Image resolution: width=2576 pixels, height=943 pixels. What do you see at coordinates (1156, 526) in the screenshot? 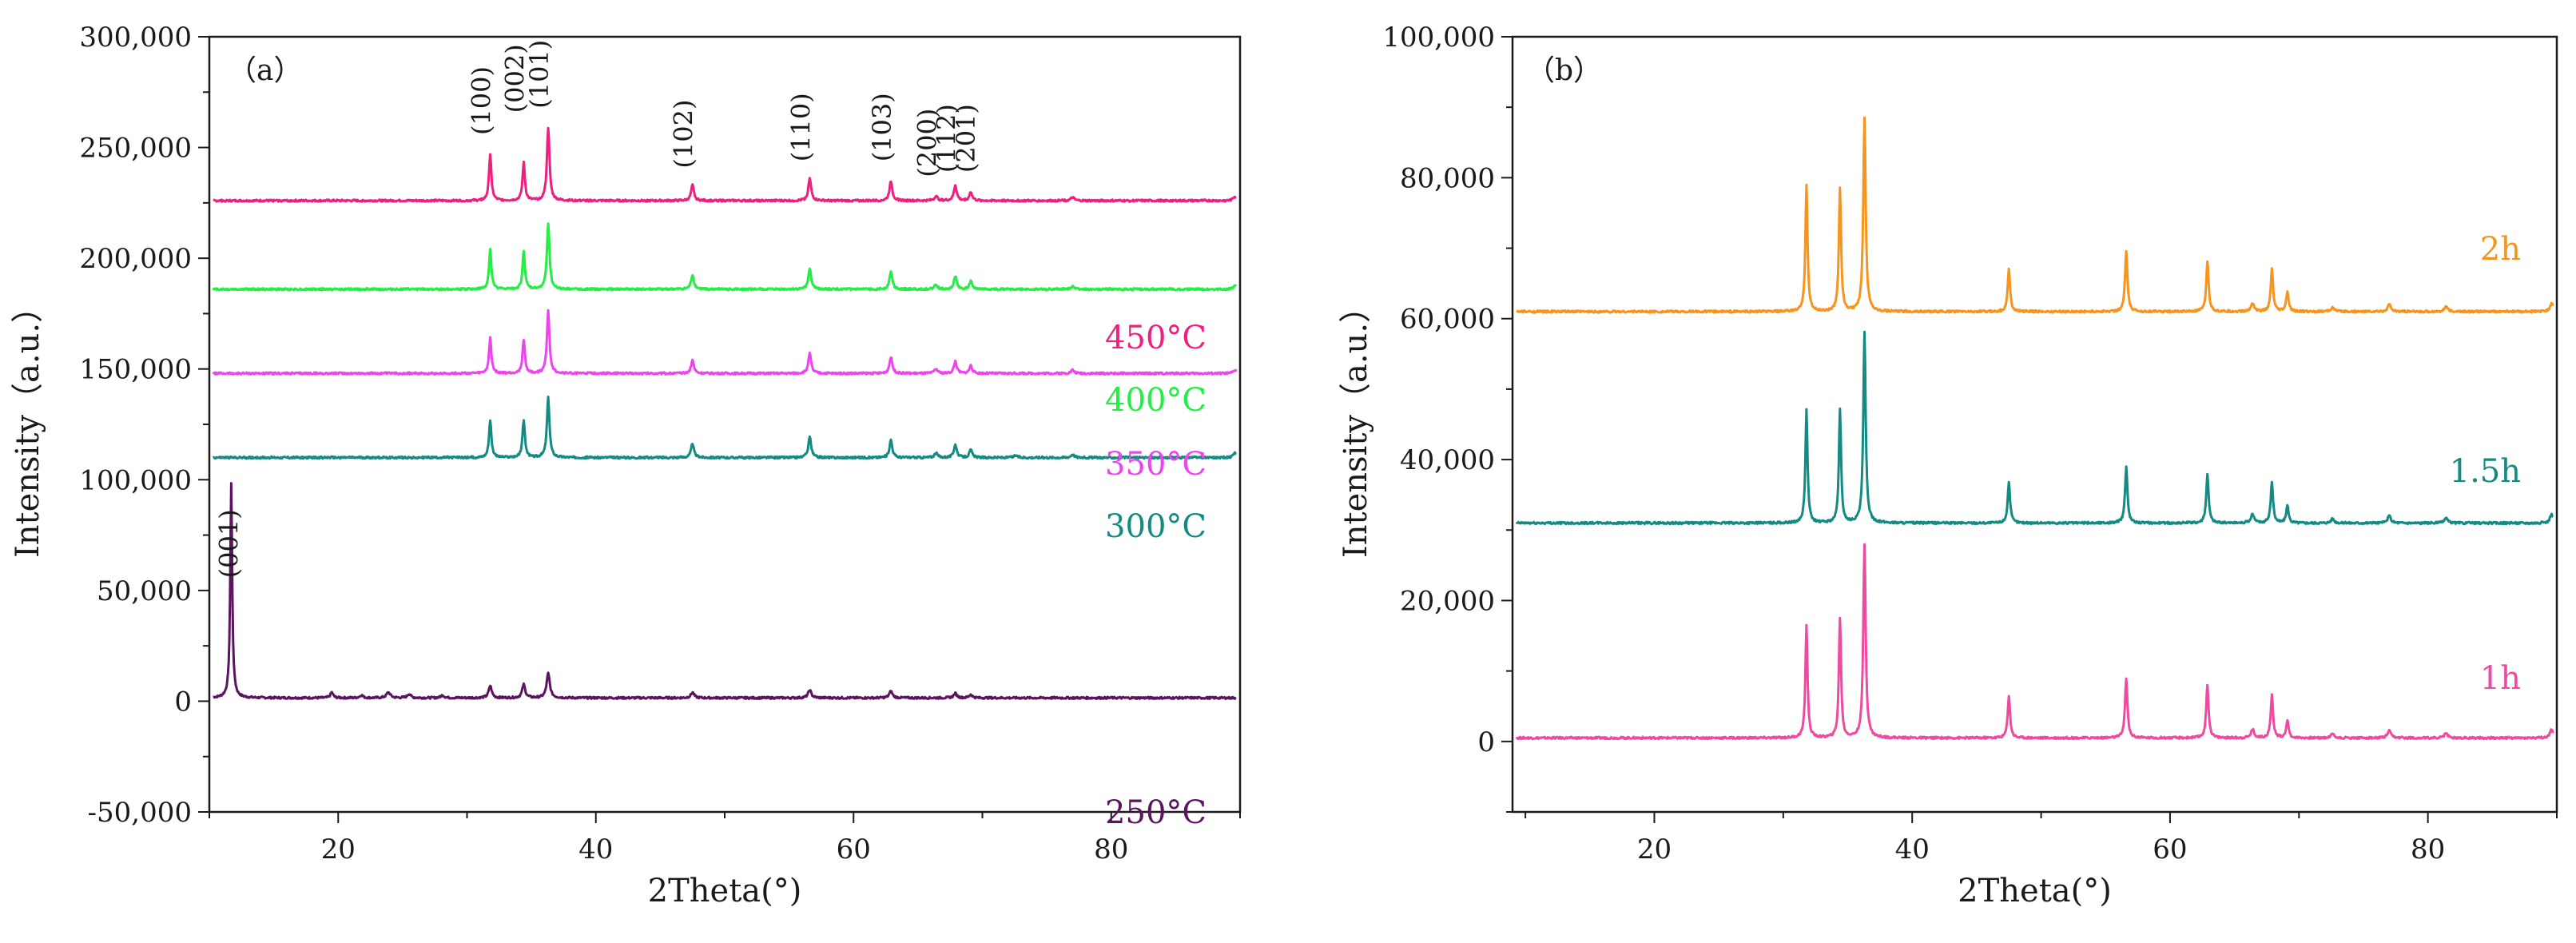
I see `series-label: 300°C` at bounding box center [1156, 526].